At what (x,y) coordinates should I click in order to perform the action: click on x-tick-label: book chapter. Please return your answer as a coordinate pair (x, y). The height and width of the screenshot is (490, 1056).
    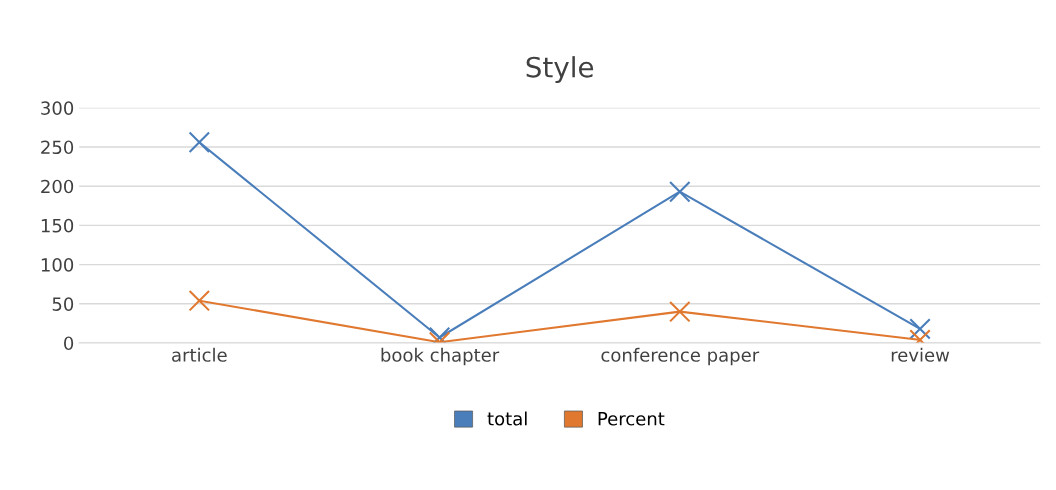
    Looking at the image, I should click on (440, 356).